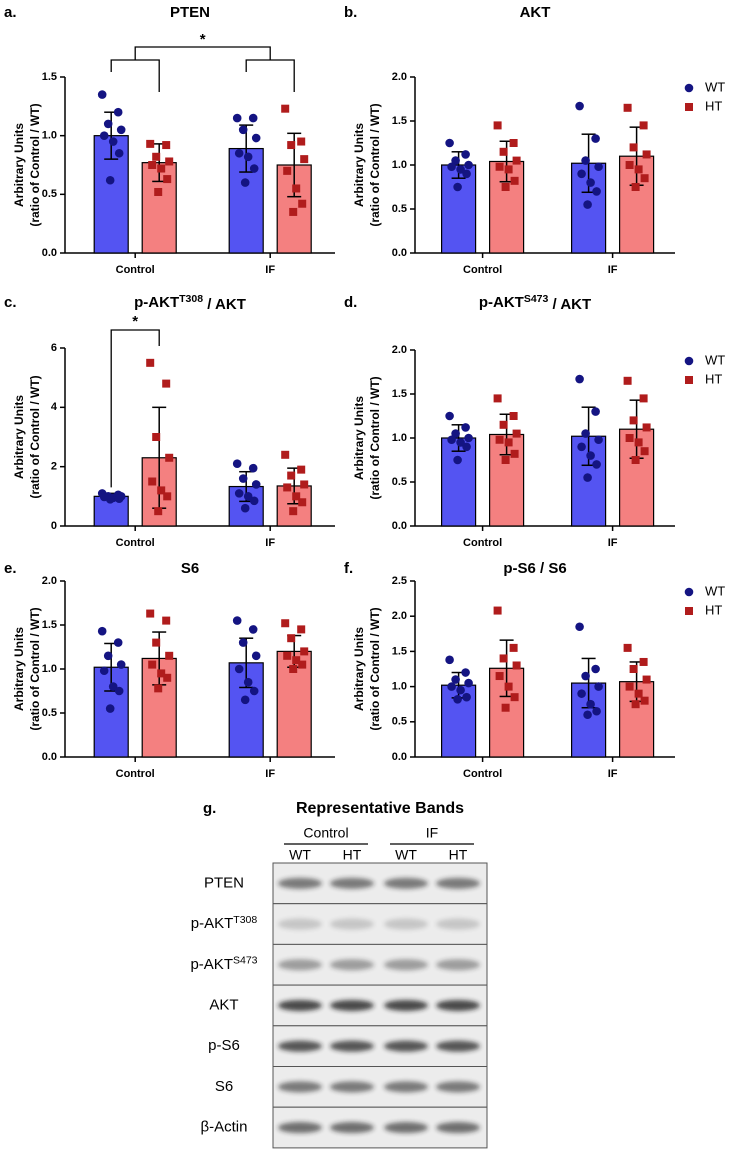 The height and width of the screenshot is (1154, 732). I want to click on row-label-main: p-S6, so click(224, 1045).